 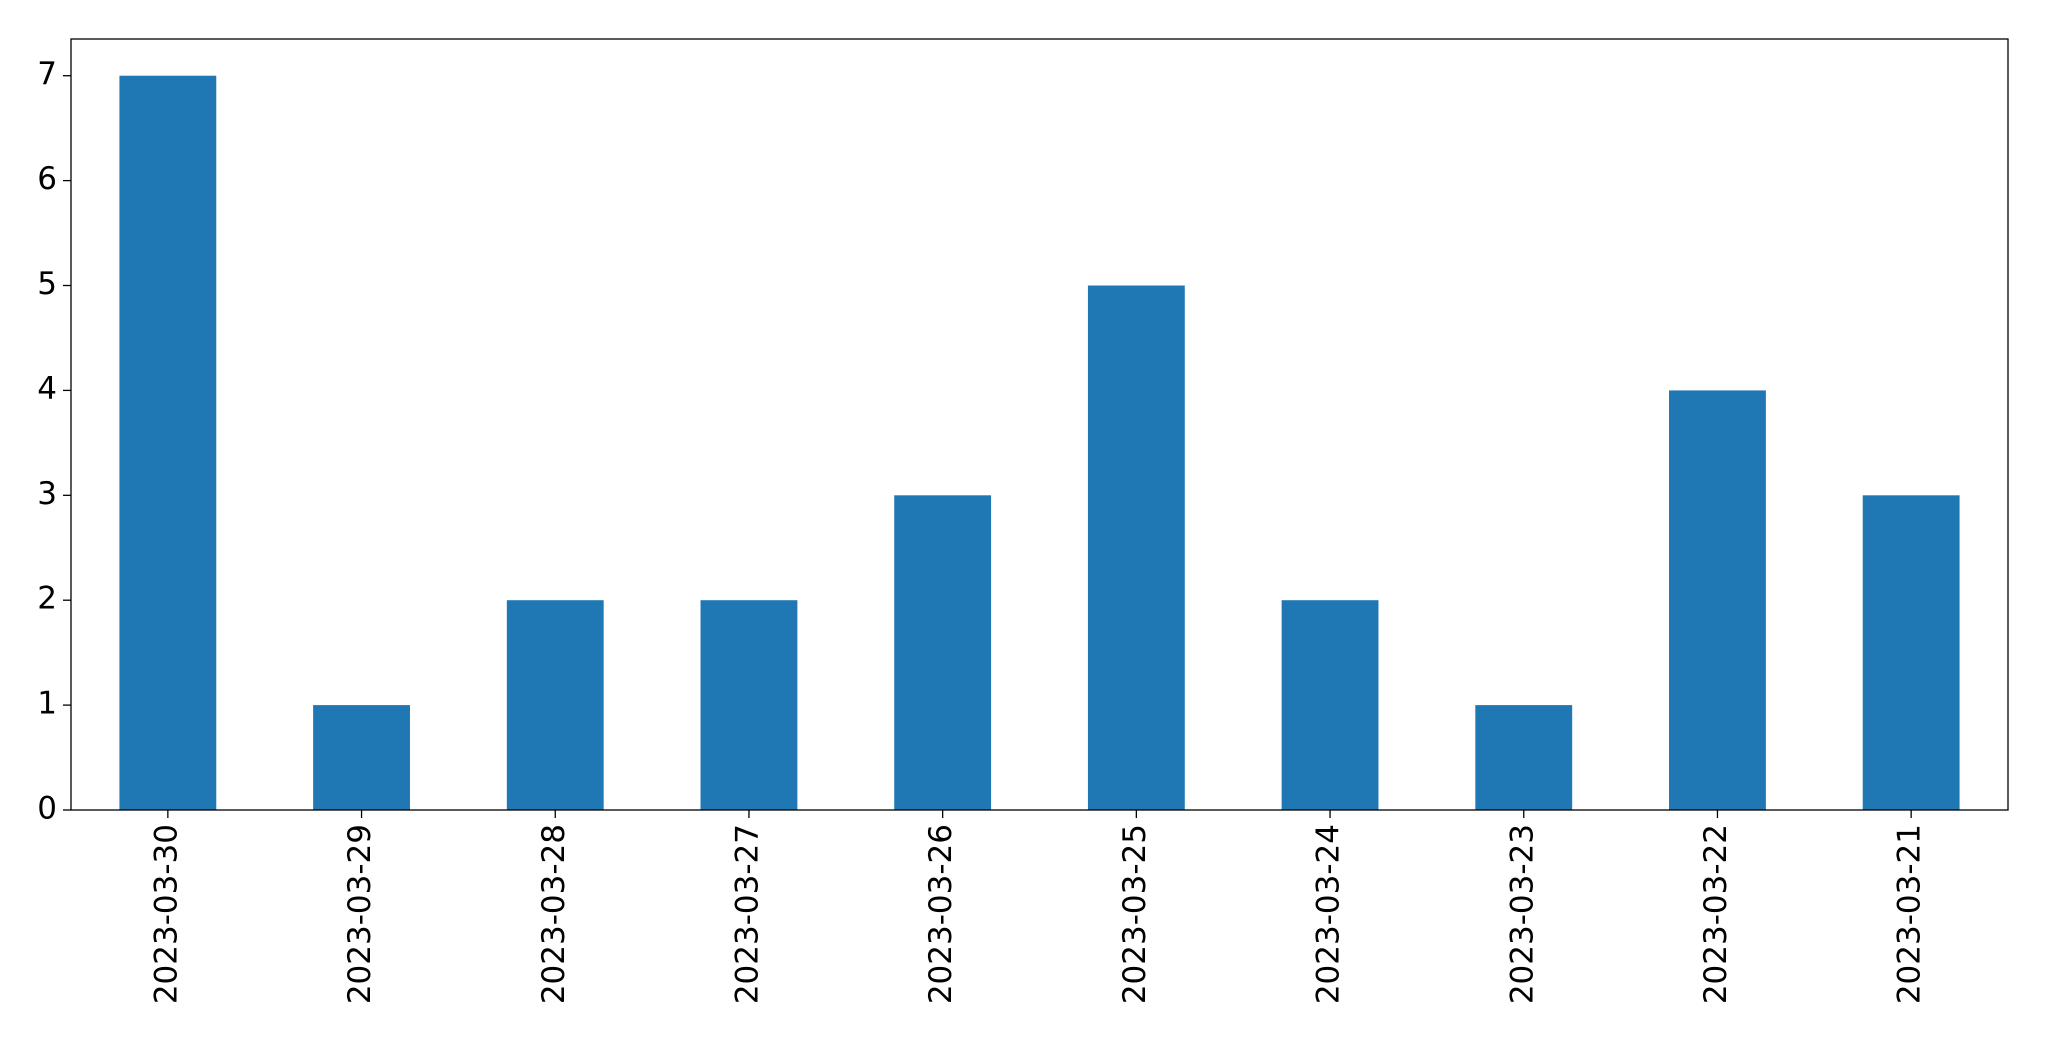 I want to click on y-tick-label: 5, so click(x=47, y=284).